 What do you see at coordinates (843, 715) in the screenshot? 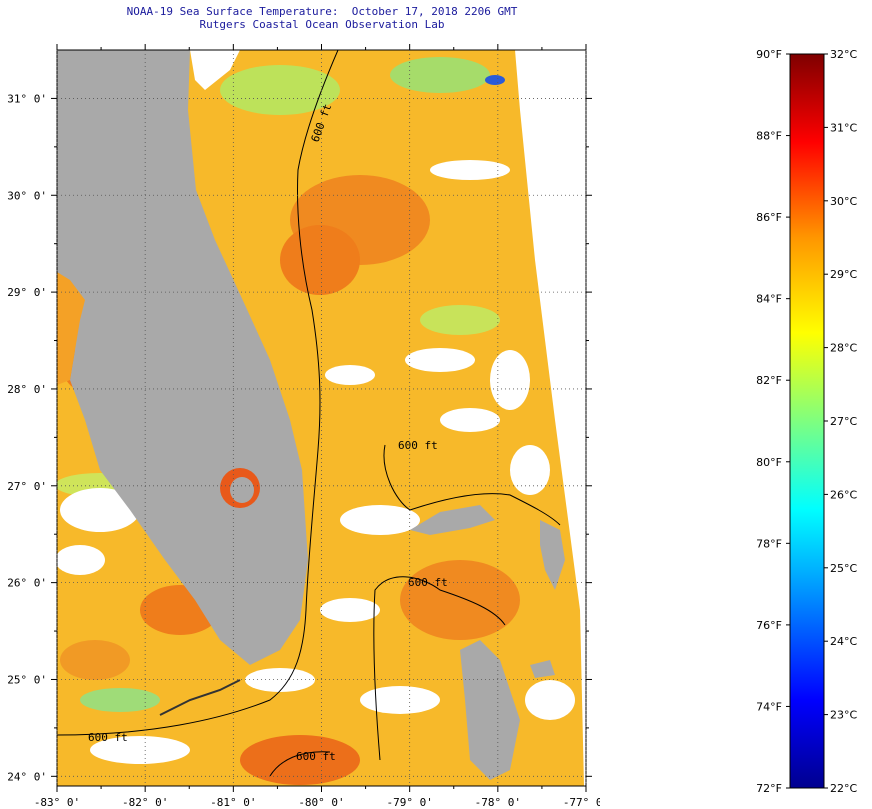
I see `c-label: 23°C` at bounding box center [843, 715].